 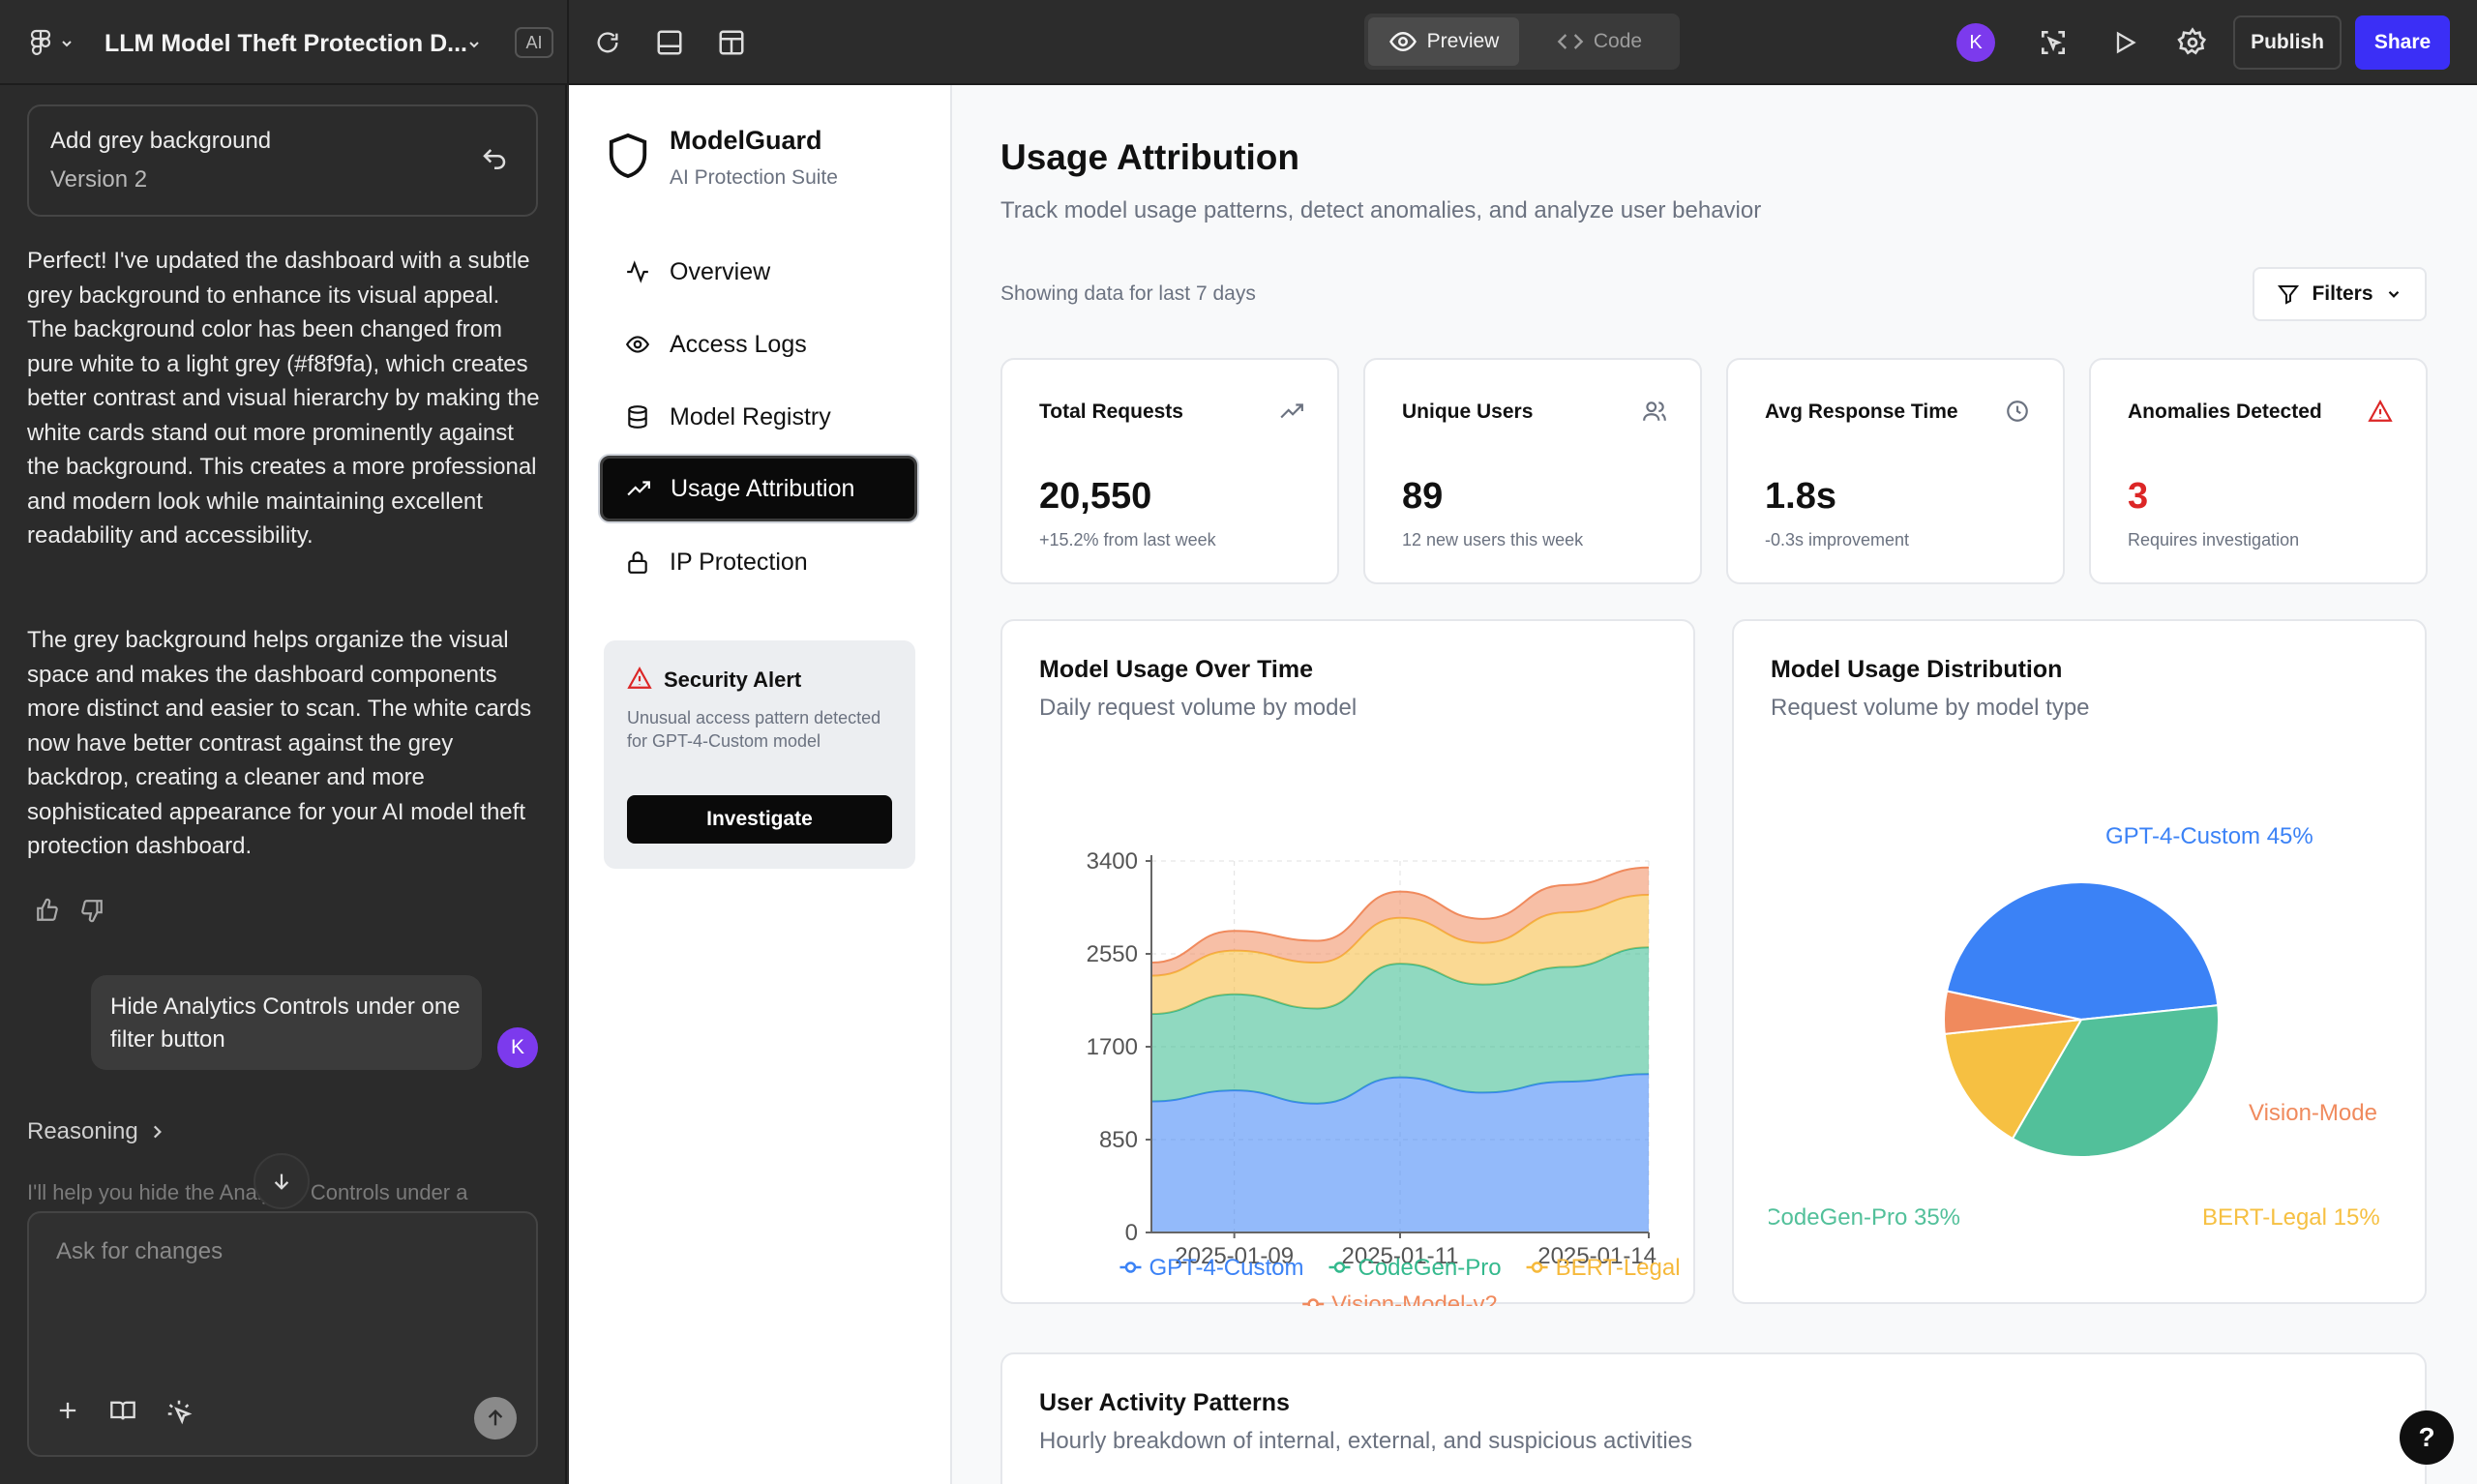 What do you see at coordinates (1095, 496) in the screenshot?
I see `stat-value: 20,550` at bounding box center [1095, 496].